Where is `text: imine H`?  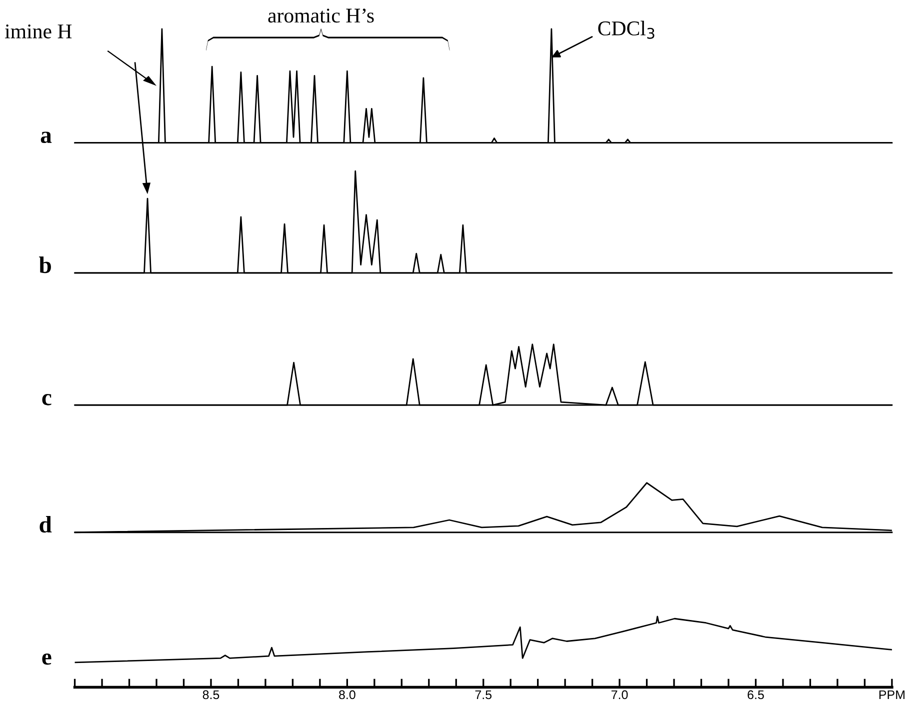 text: imine H is located at coordinates (38, 31).